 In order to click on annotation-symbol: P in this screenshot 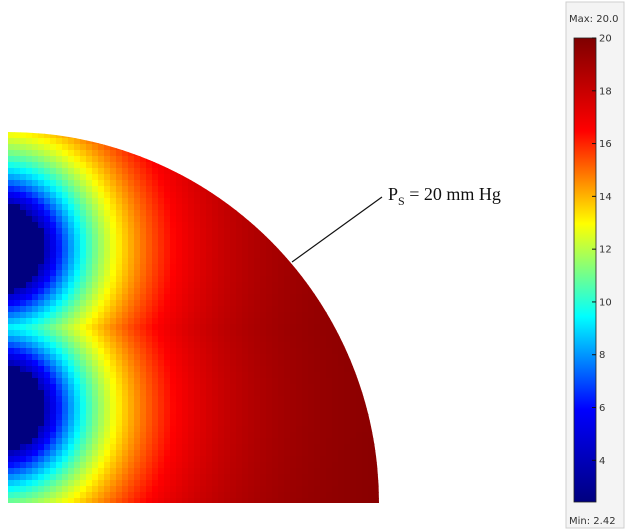, I will do `click(393, 194)`.